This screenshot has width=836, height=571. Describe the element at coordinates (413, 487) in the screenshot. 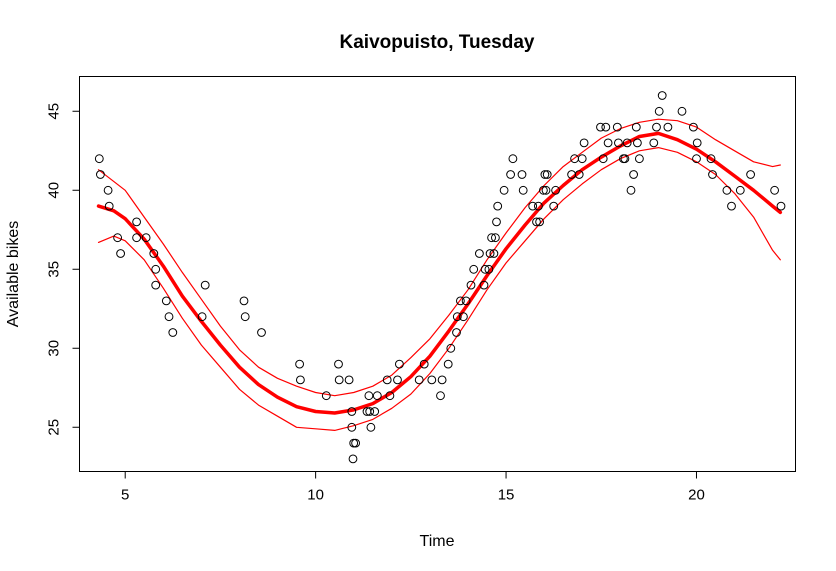

I see `x-axis: 5 10 15 20` at that location.